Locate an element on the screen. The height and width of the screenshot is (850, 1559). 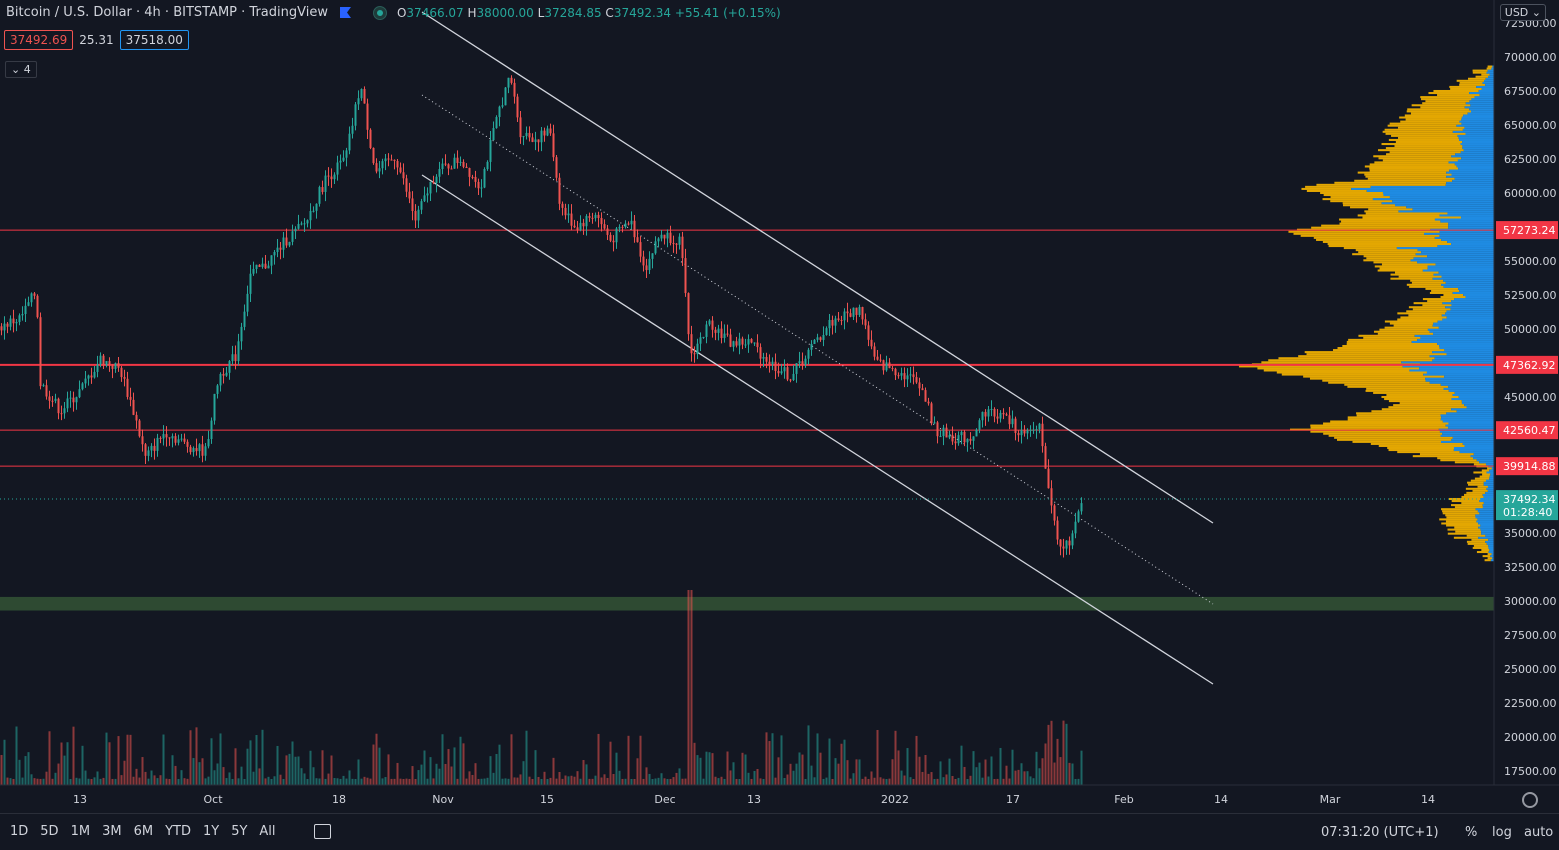
range-6m-button: 6M is located at coordinates (143, 831).